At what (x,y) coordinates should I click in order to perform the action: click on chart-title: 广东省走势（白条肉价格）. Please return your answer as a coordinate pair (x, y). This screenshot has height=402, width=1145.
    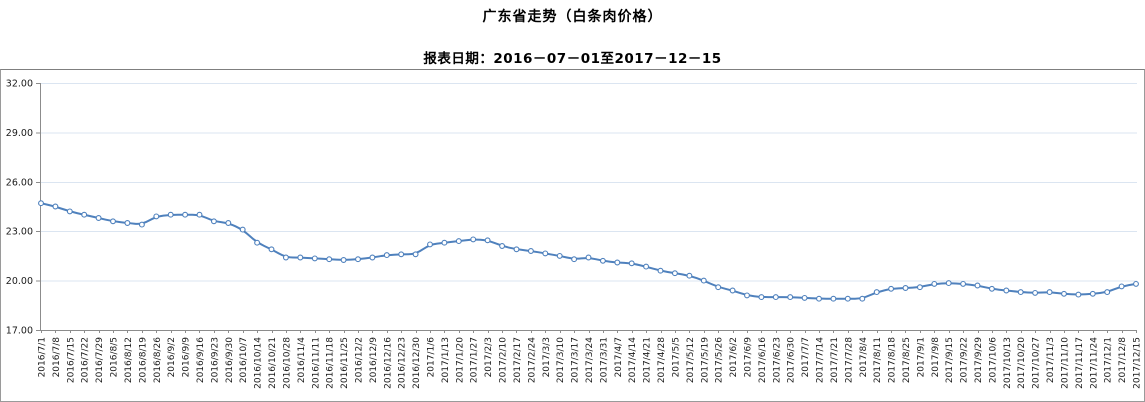
    Looking at the image, I should click on (572, 17).